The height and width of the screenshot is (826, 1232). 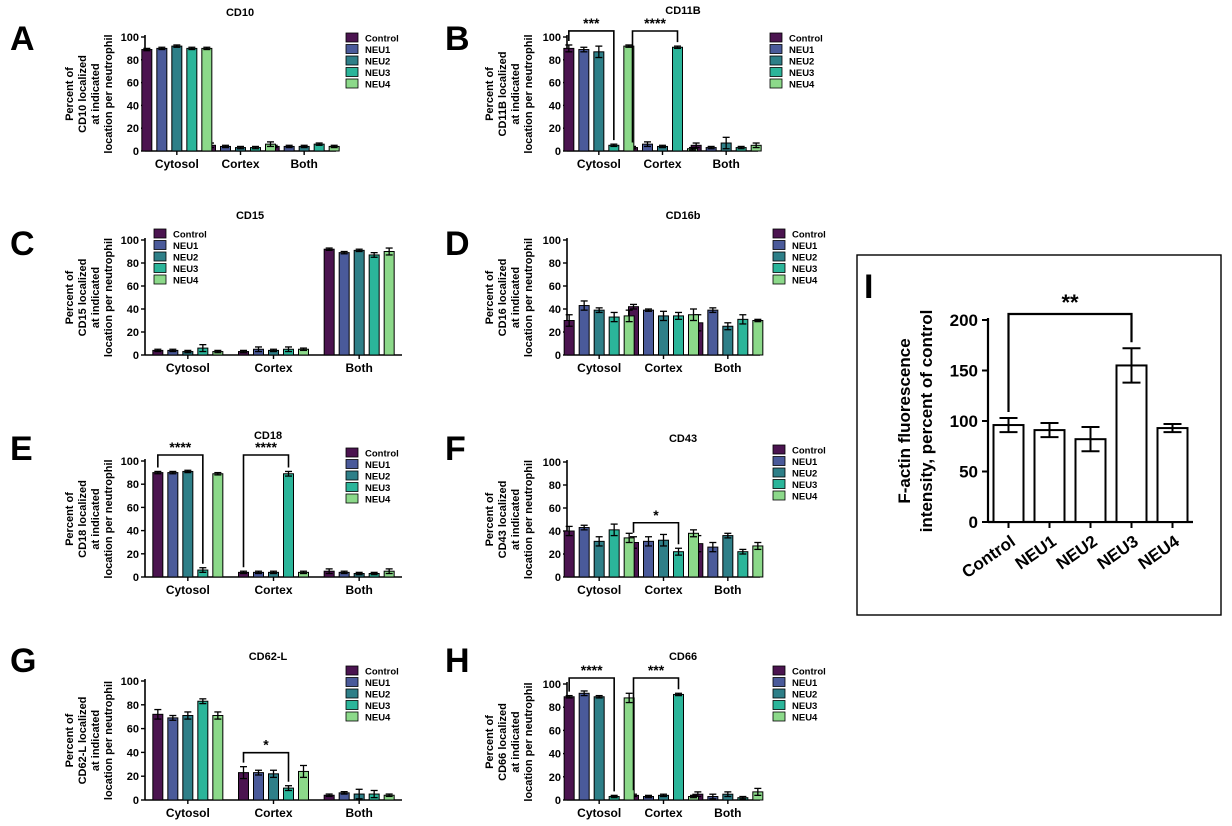 I want to click on bar-control-cytosol, so click(x=569, y=99).